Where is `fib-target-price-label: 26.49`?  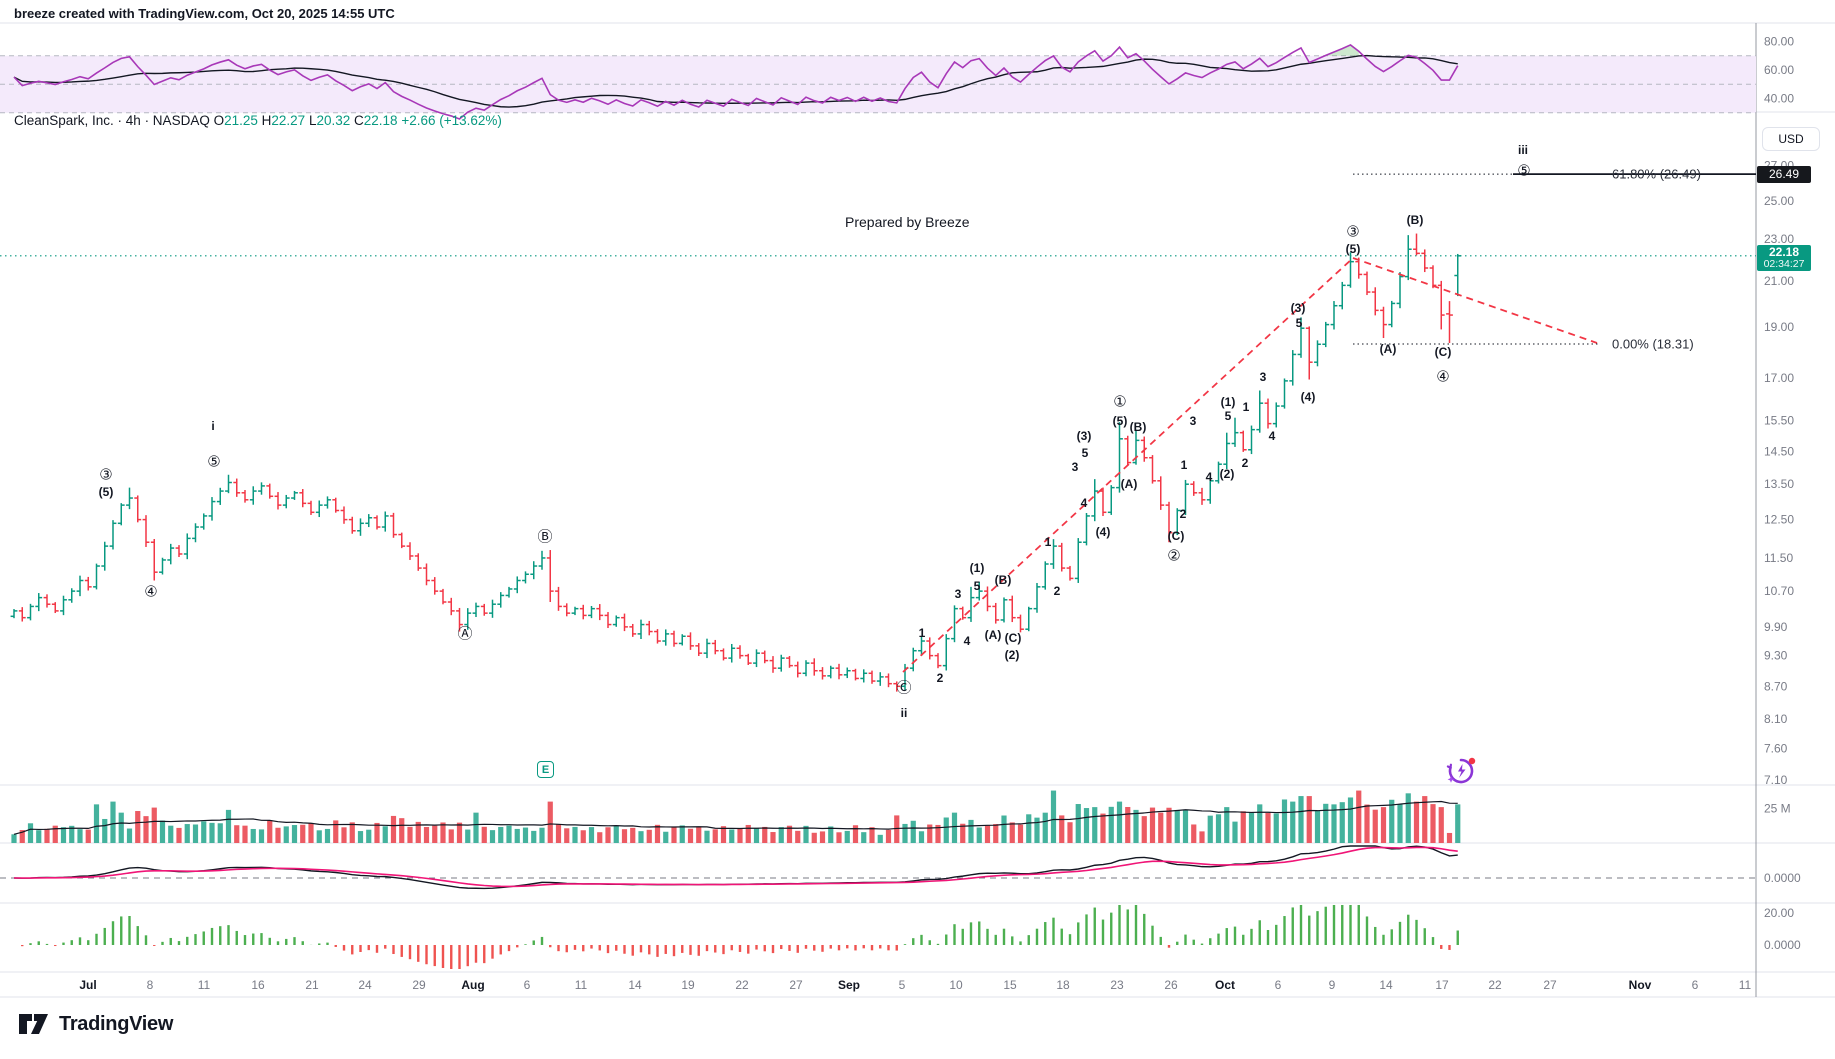 fib-target-price-label: 26.49 is located at coordinates (1784, 174).